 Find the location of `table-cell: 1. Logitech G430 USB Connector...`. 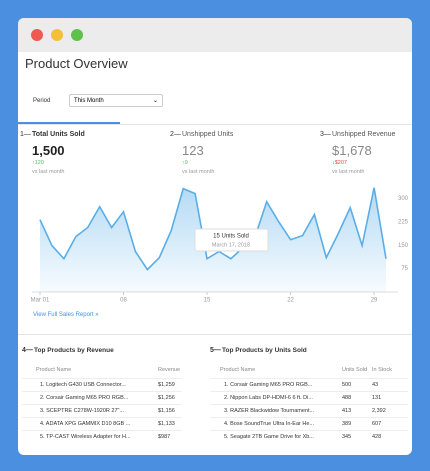

table-cell: 1. Logitech G430 USB Connector... is located at coordinates (83, 385).